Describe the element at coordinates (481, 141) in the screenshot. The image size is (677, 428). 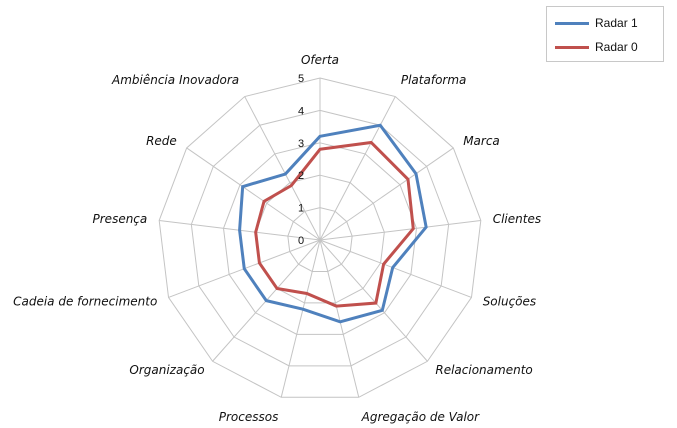
I see `category-label-2: Marca` at that location.